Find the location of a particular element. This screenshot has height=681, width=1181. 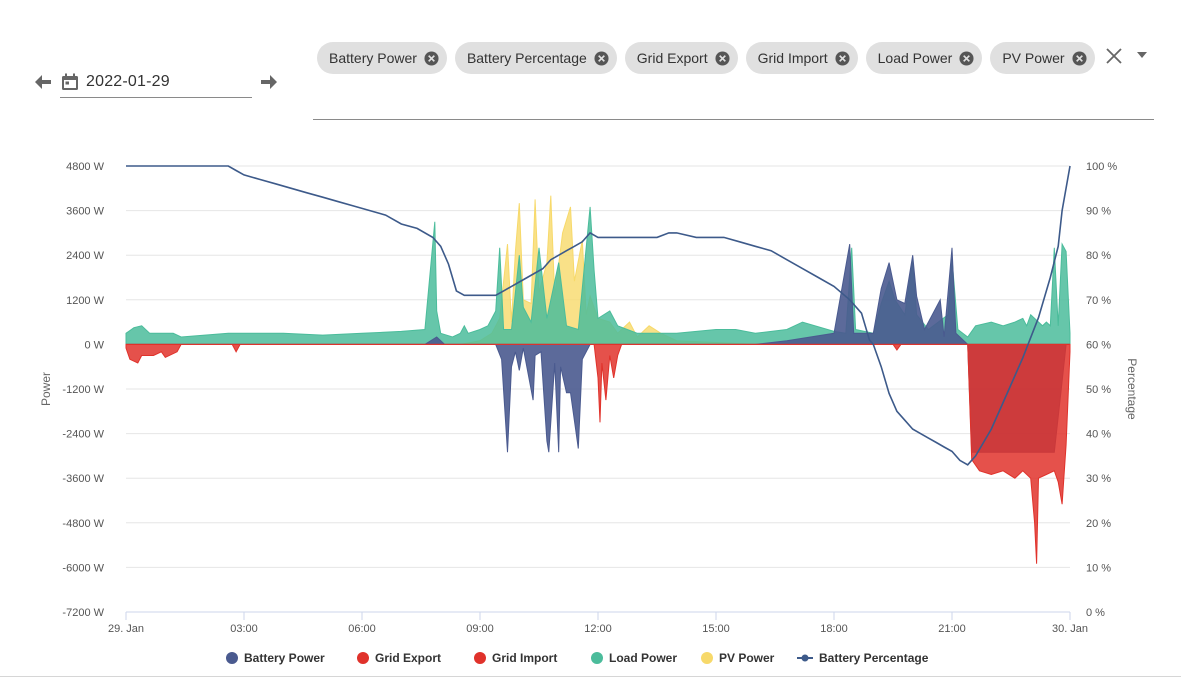

chip-battery-power: Battery Power is located at coordinates (382, 58).